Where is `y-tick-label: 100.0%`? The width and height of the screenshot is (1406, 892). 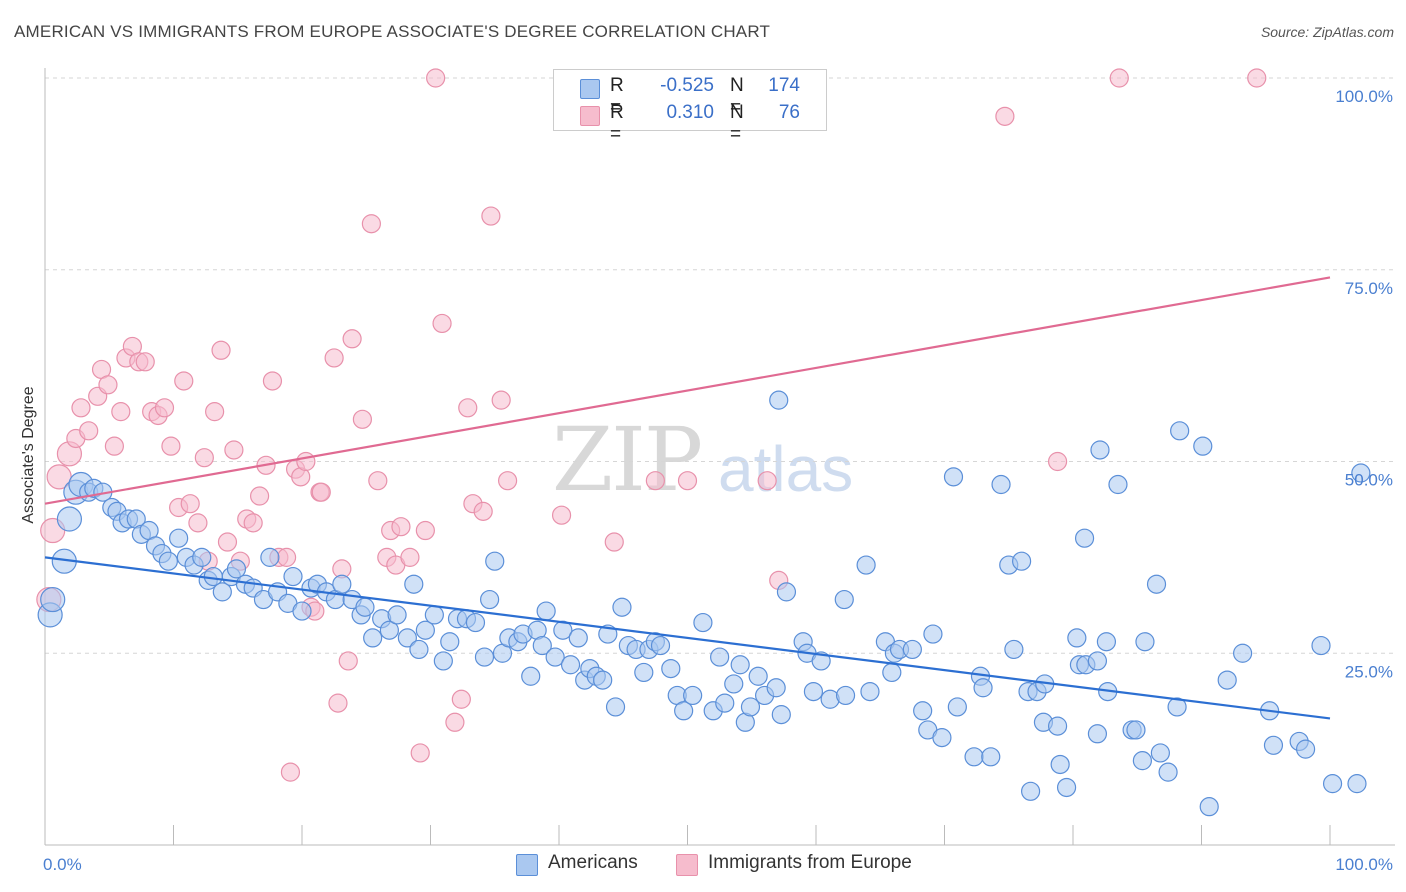 y-tick-label: 100.0% is located at coordinates (1364, 96).